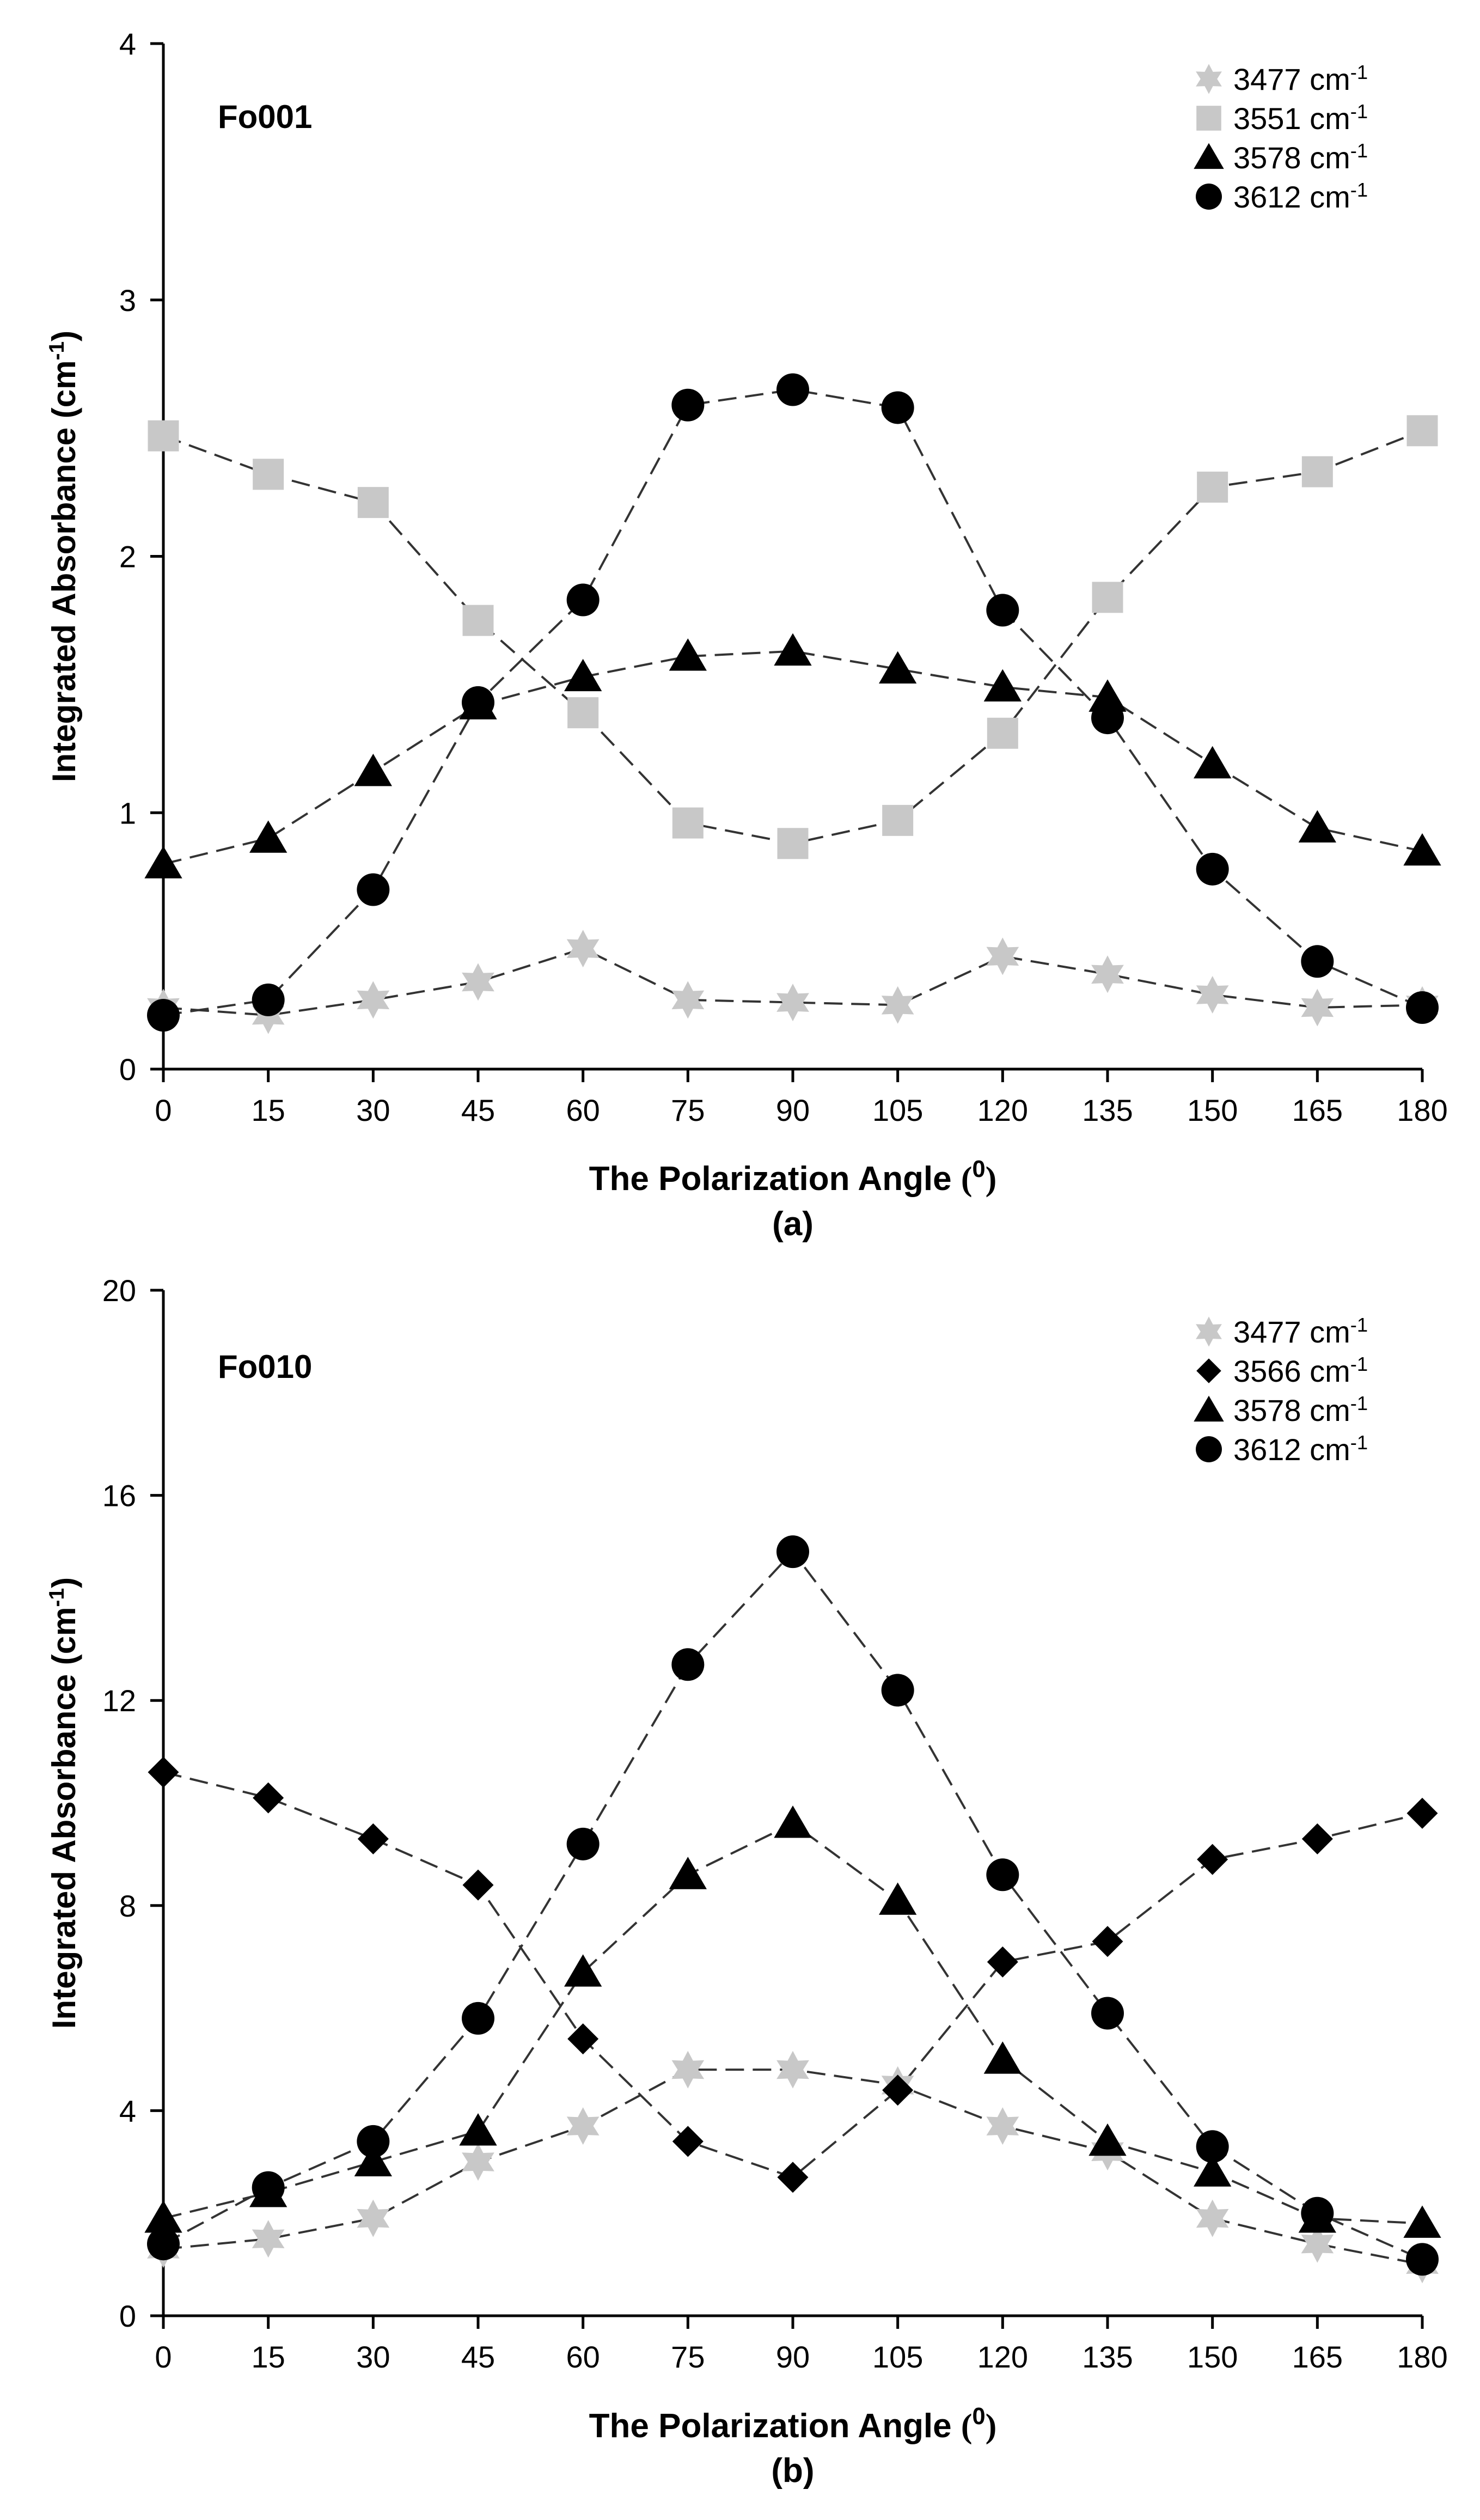 The image size is (1480, 2520). What do you see at coordinates (1107, 1110) in the screenshot?
I see `x-tick-label: 135` at bounding box center [1107, 1110].